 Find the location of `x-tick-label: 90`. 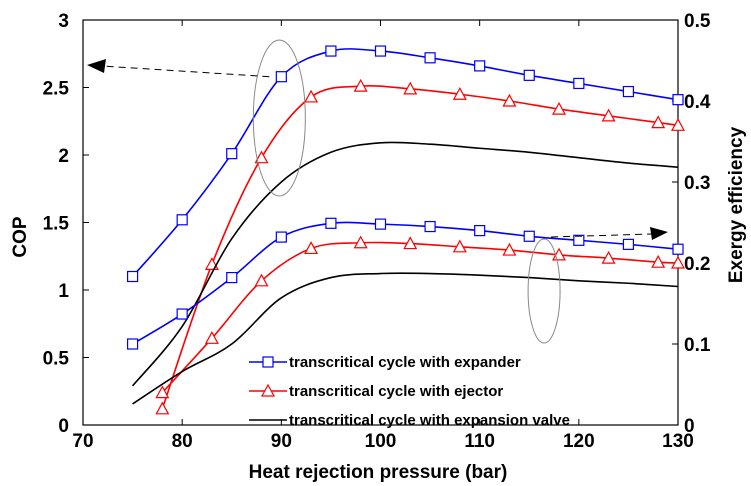

x-tick-label: 90 is located at coordinates (281, 441).